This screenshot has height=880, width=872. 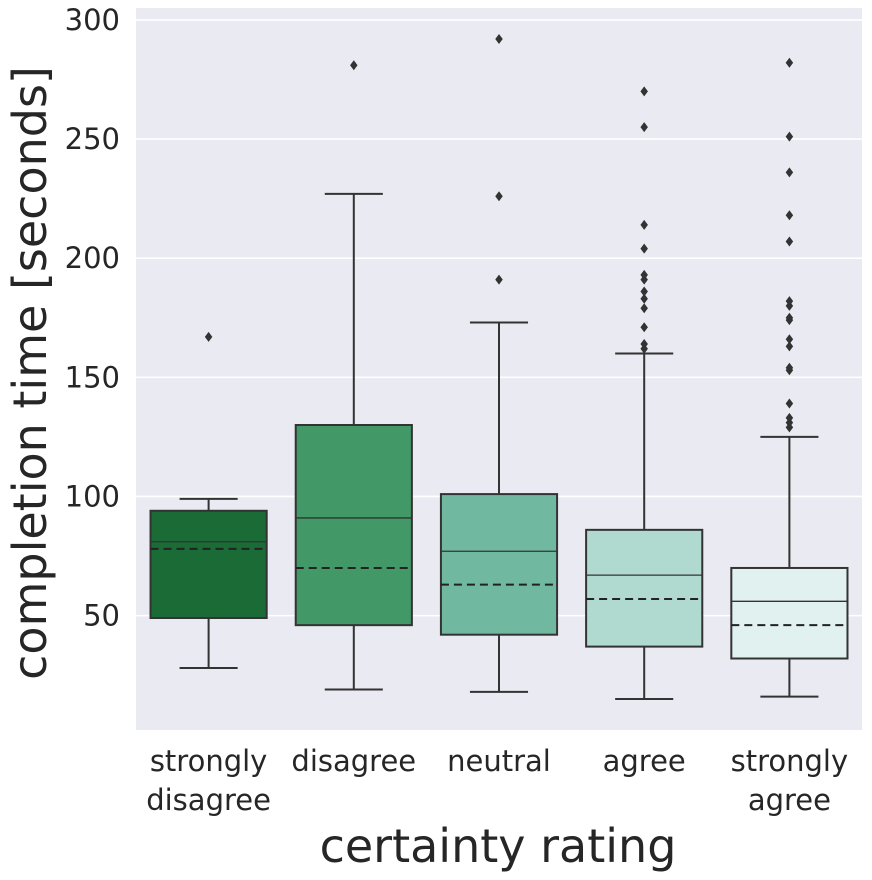 I want to click on x-tick-label-4: agree, so click(x=644, y=761).